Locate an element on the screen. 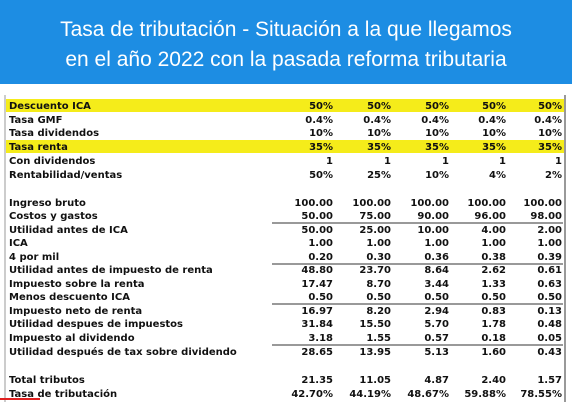  row-label: Ingreso bruto is located at coordinates (47, 203).